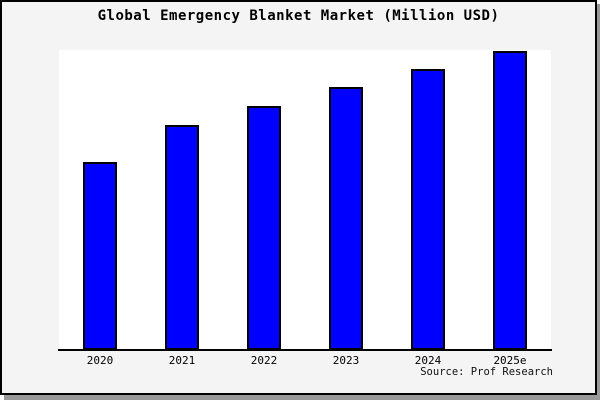 Image resolution: width=600 pixels, height=400 pixels. Describe the element at coordinates (428, 209) in the screenshot. I see `bar-2024` at that location.